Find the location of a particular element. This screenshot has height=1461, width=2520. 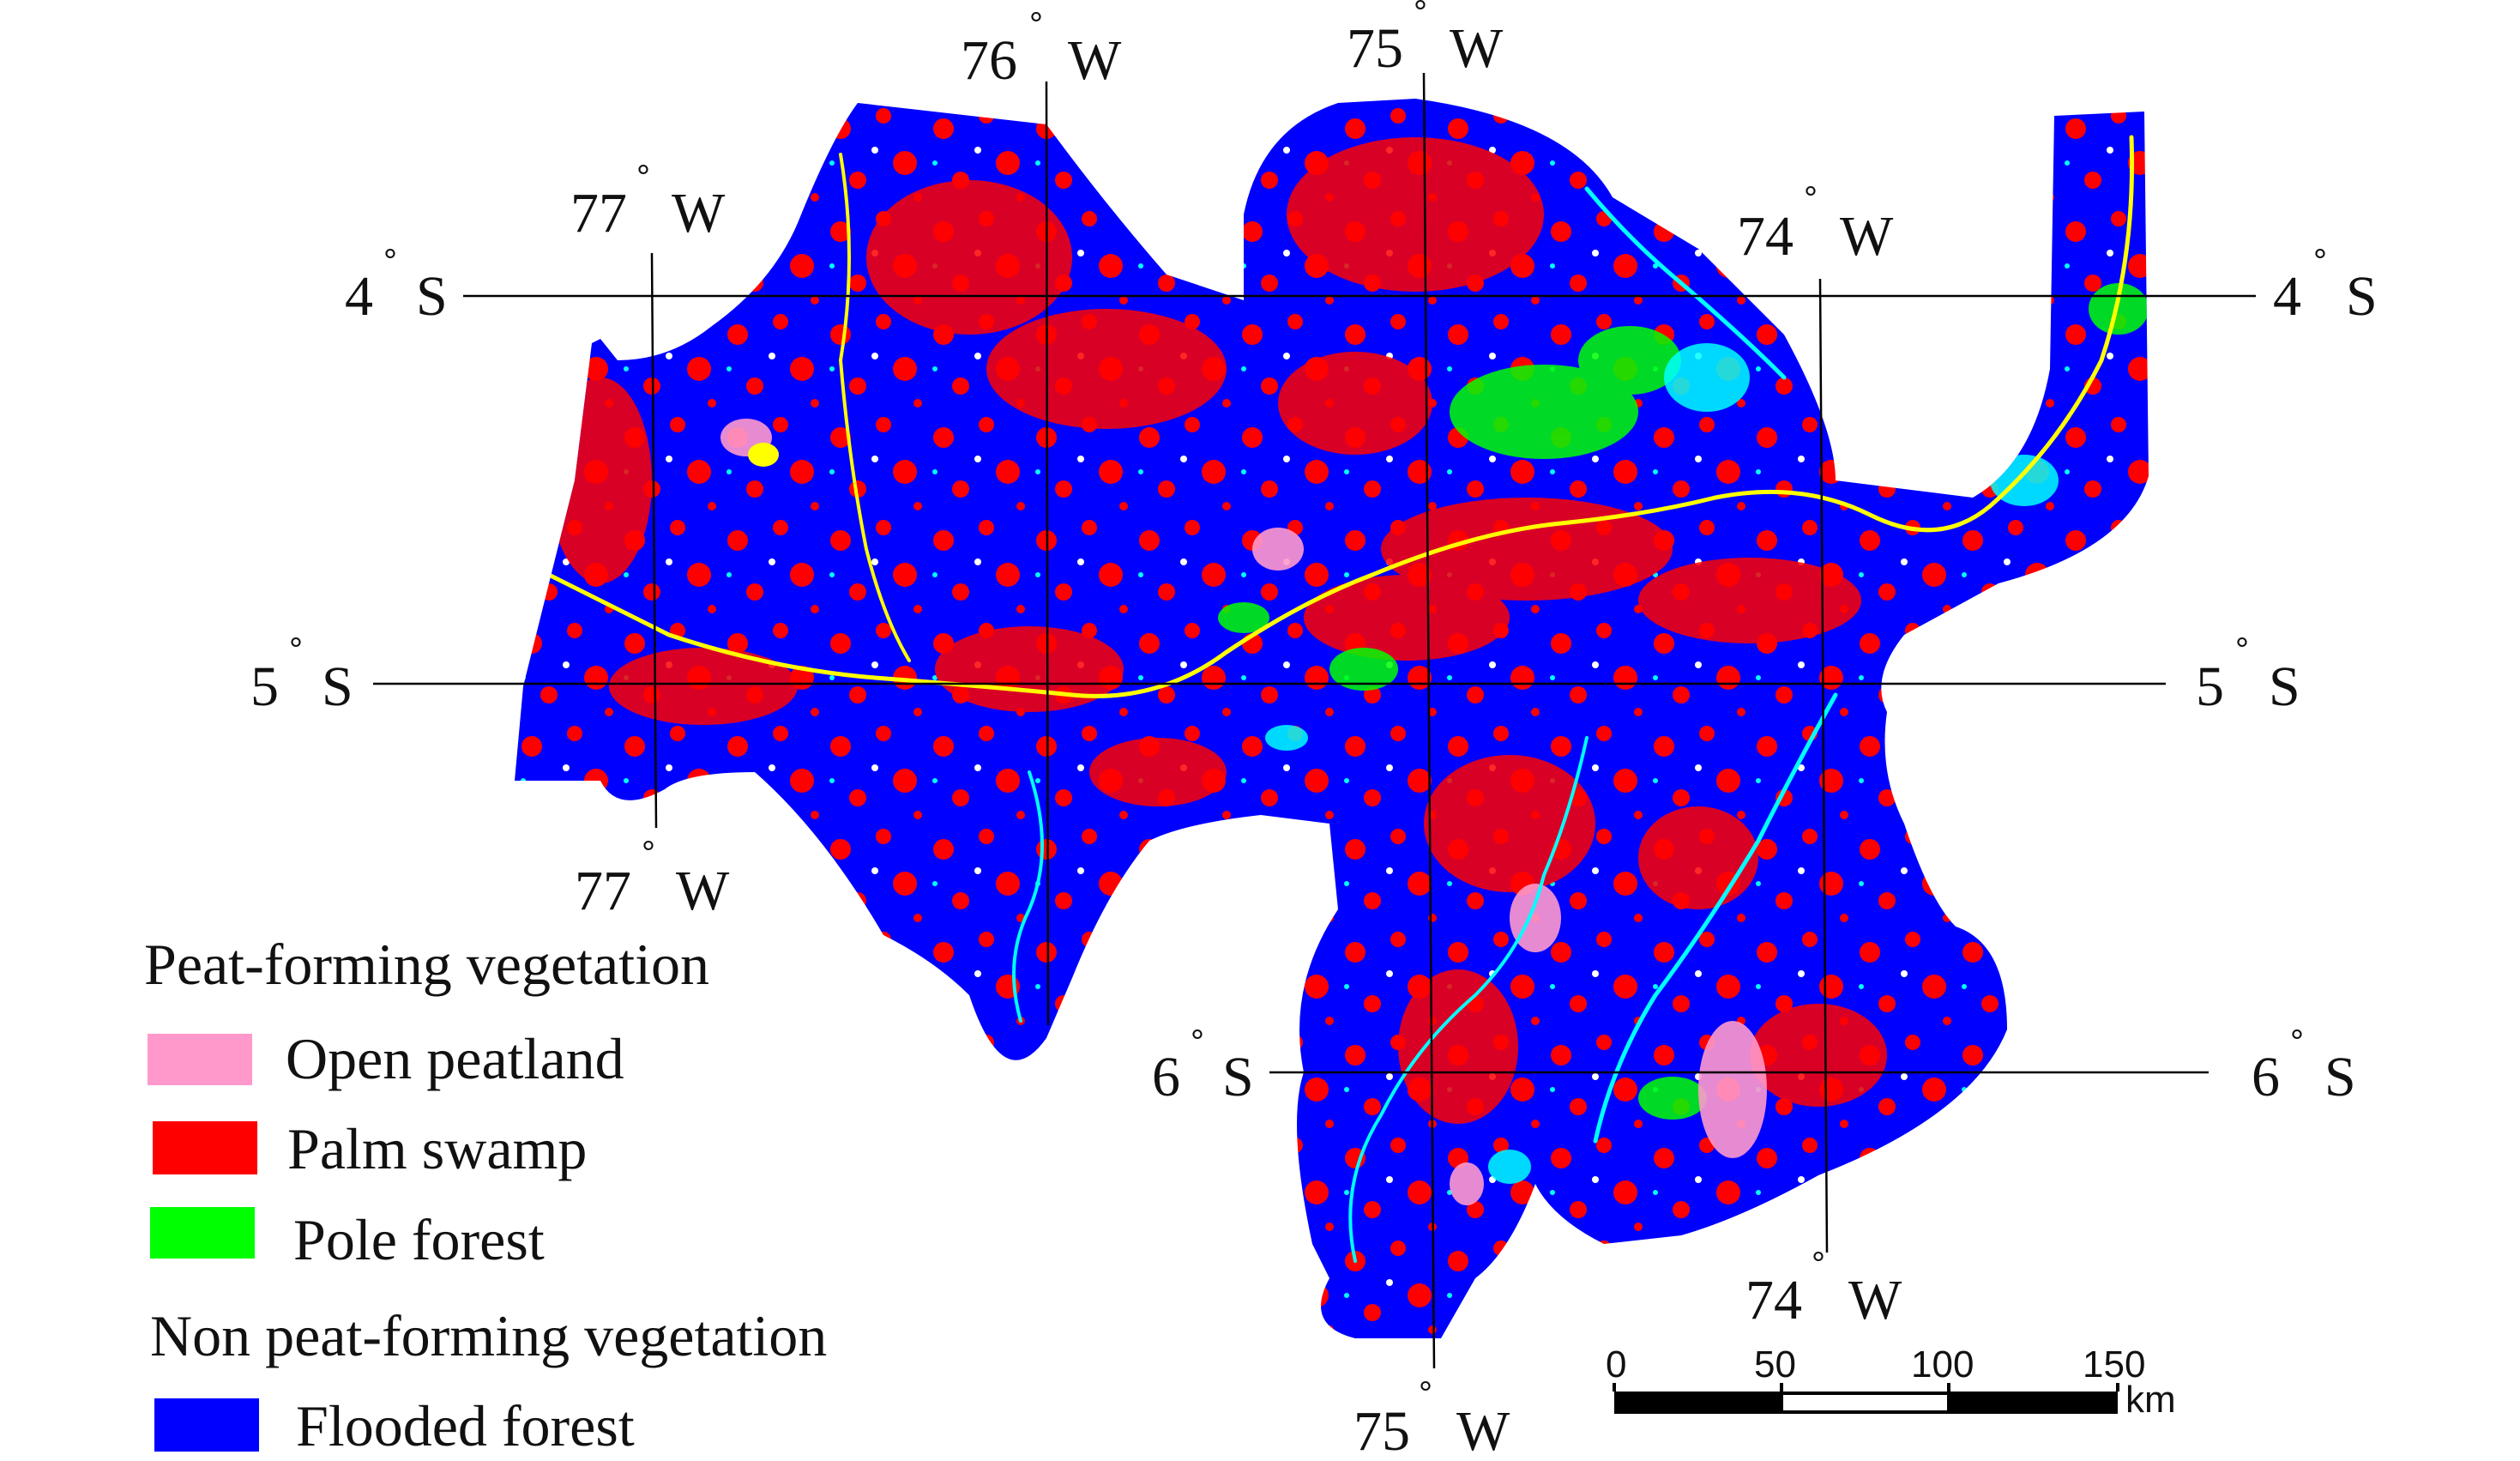

label-5s-right: 5 ° S is located at coordinates (2248, 674).